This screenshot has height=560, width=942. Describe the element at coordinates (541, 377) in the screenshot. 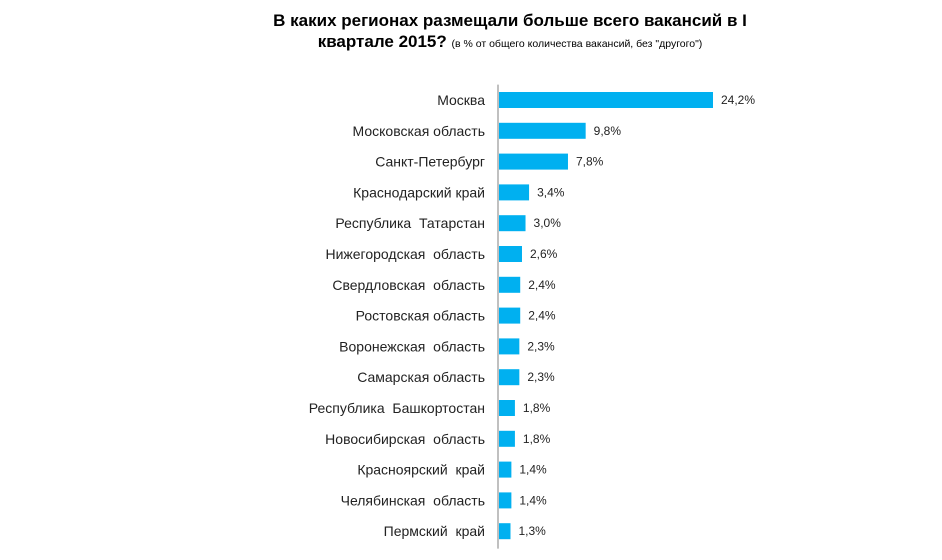

I see `value-label-10: 2,3%` at that location.